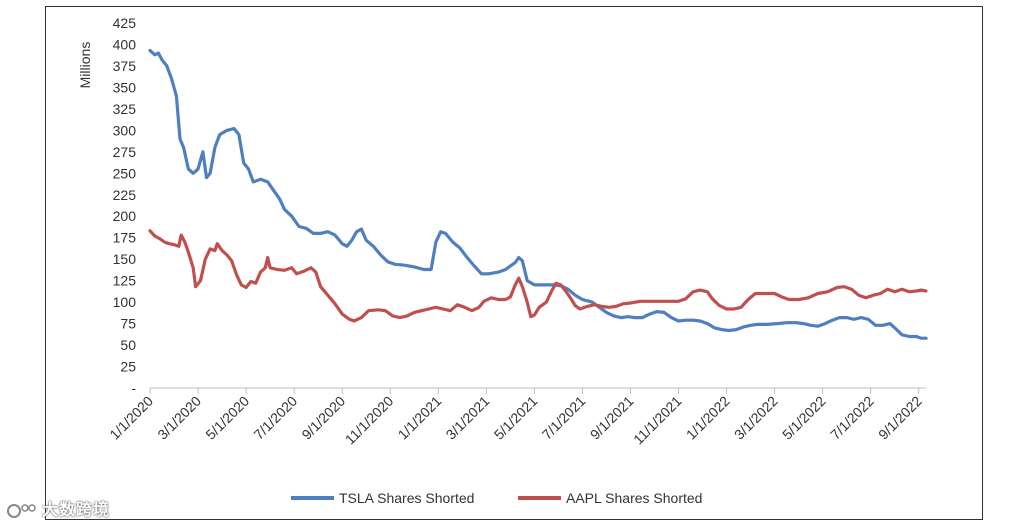 Image resolution: width=1026 pixels, height=528 pixels. I want to click on y-tick-label: 125, so click(125, 281).